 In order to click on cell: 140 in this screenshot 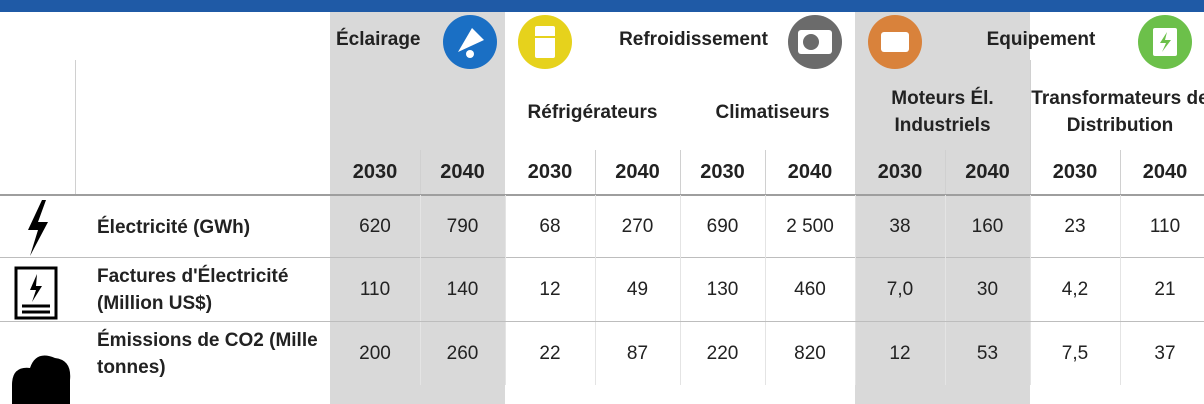, I will do `click(462, 289)`.